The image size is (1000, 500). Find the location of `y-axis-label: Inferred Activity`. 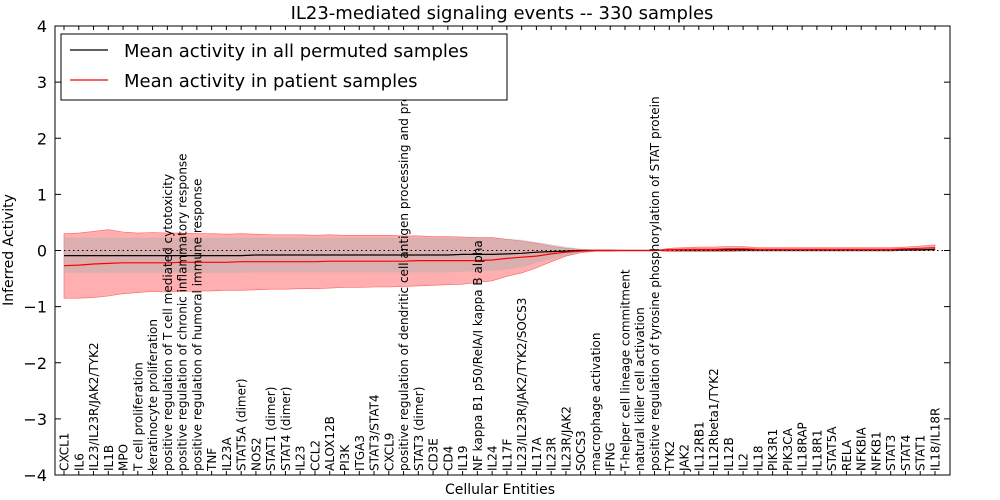

y-axis-label: Inferred Activity is located at coordinates (9, 250).